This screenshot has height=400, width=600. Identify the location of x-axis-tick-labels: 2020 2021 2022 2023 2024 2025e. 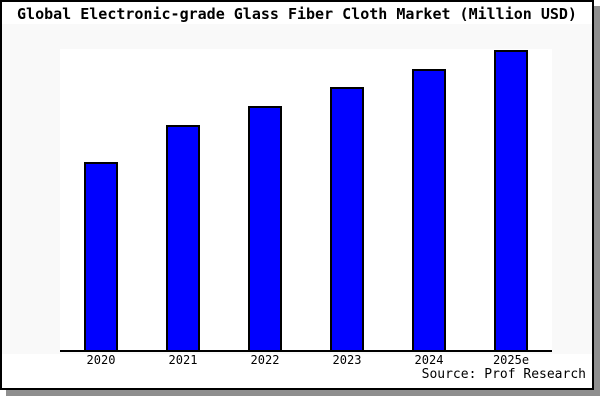
(306, 361).